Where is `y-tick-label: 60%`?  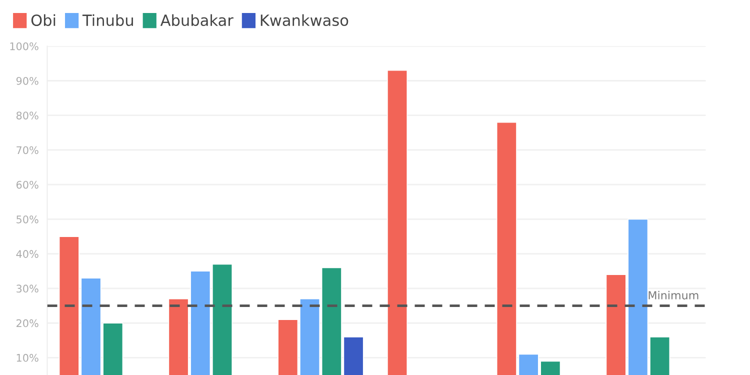 y-tick-label: 60% is located at coordinates (27, 184).